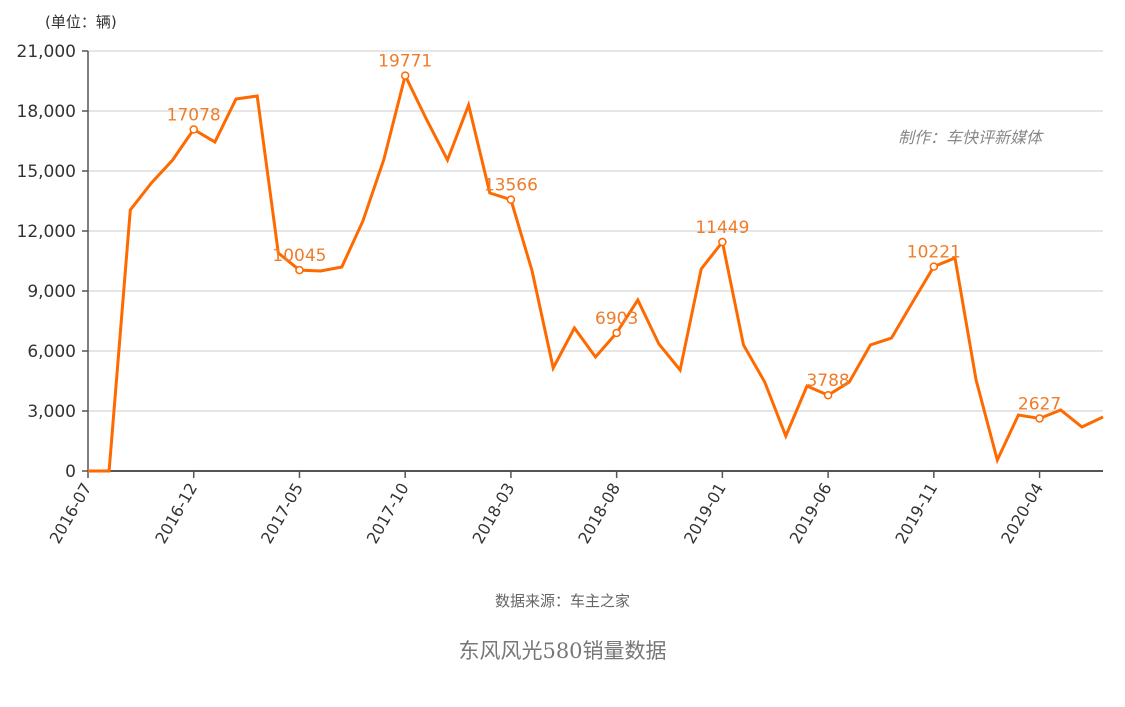 This screenshot has width=1125, height=707. What do you see at coordinates (562, 601) in the screenshot?
I see `data-source: 数据来源：车主之家` at bounding box center [562, 601].